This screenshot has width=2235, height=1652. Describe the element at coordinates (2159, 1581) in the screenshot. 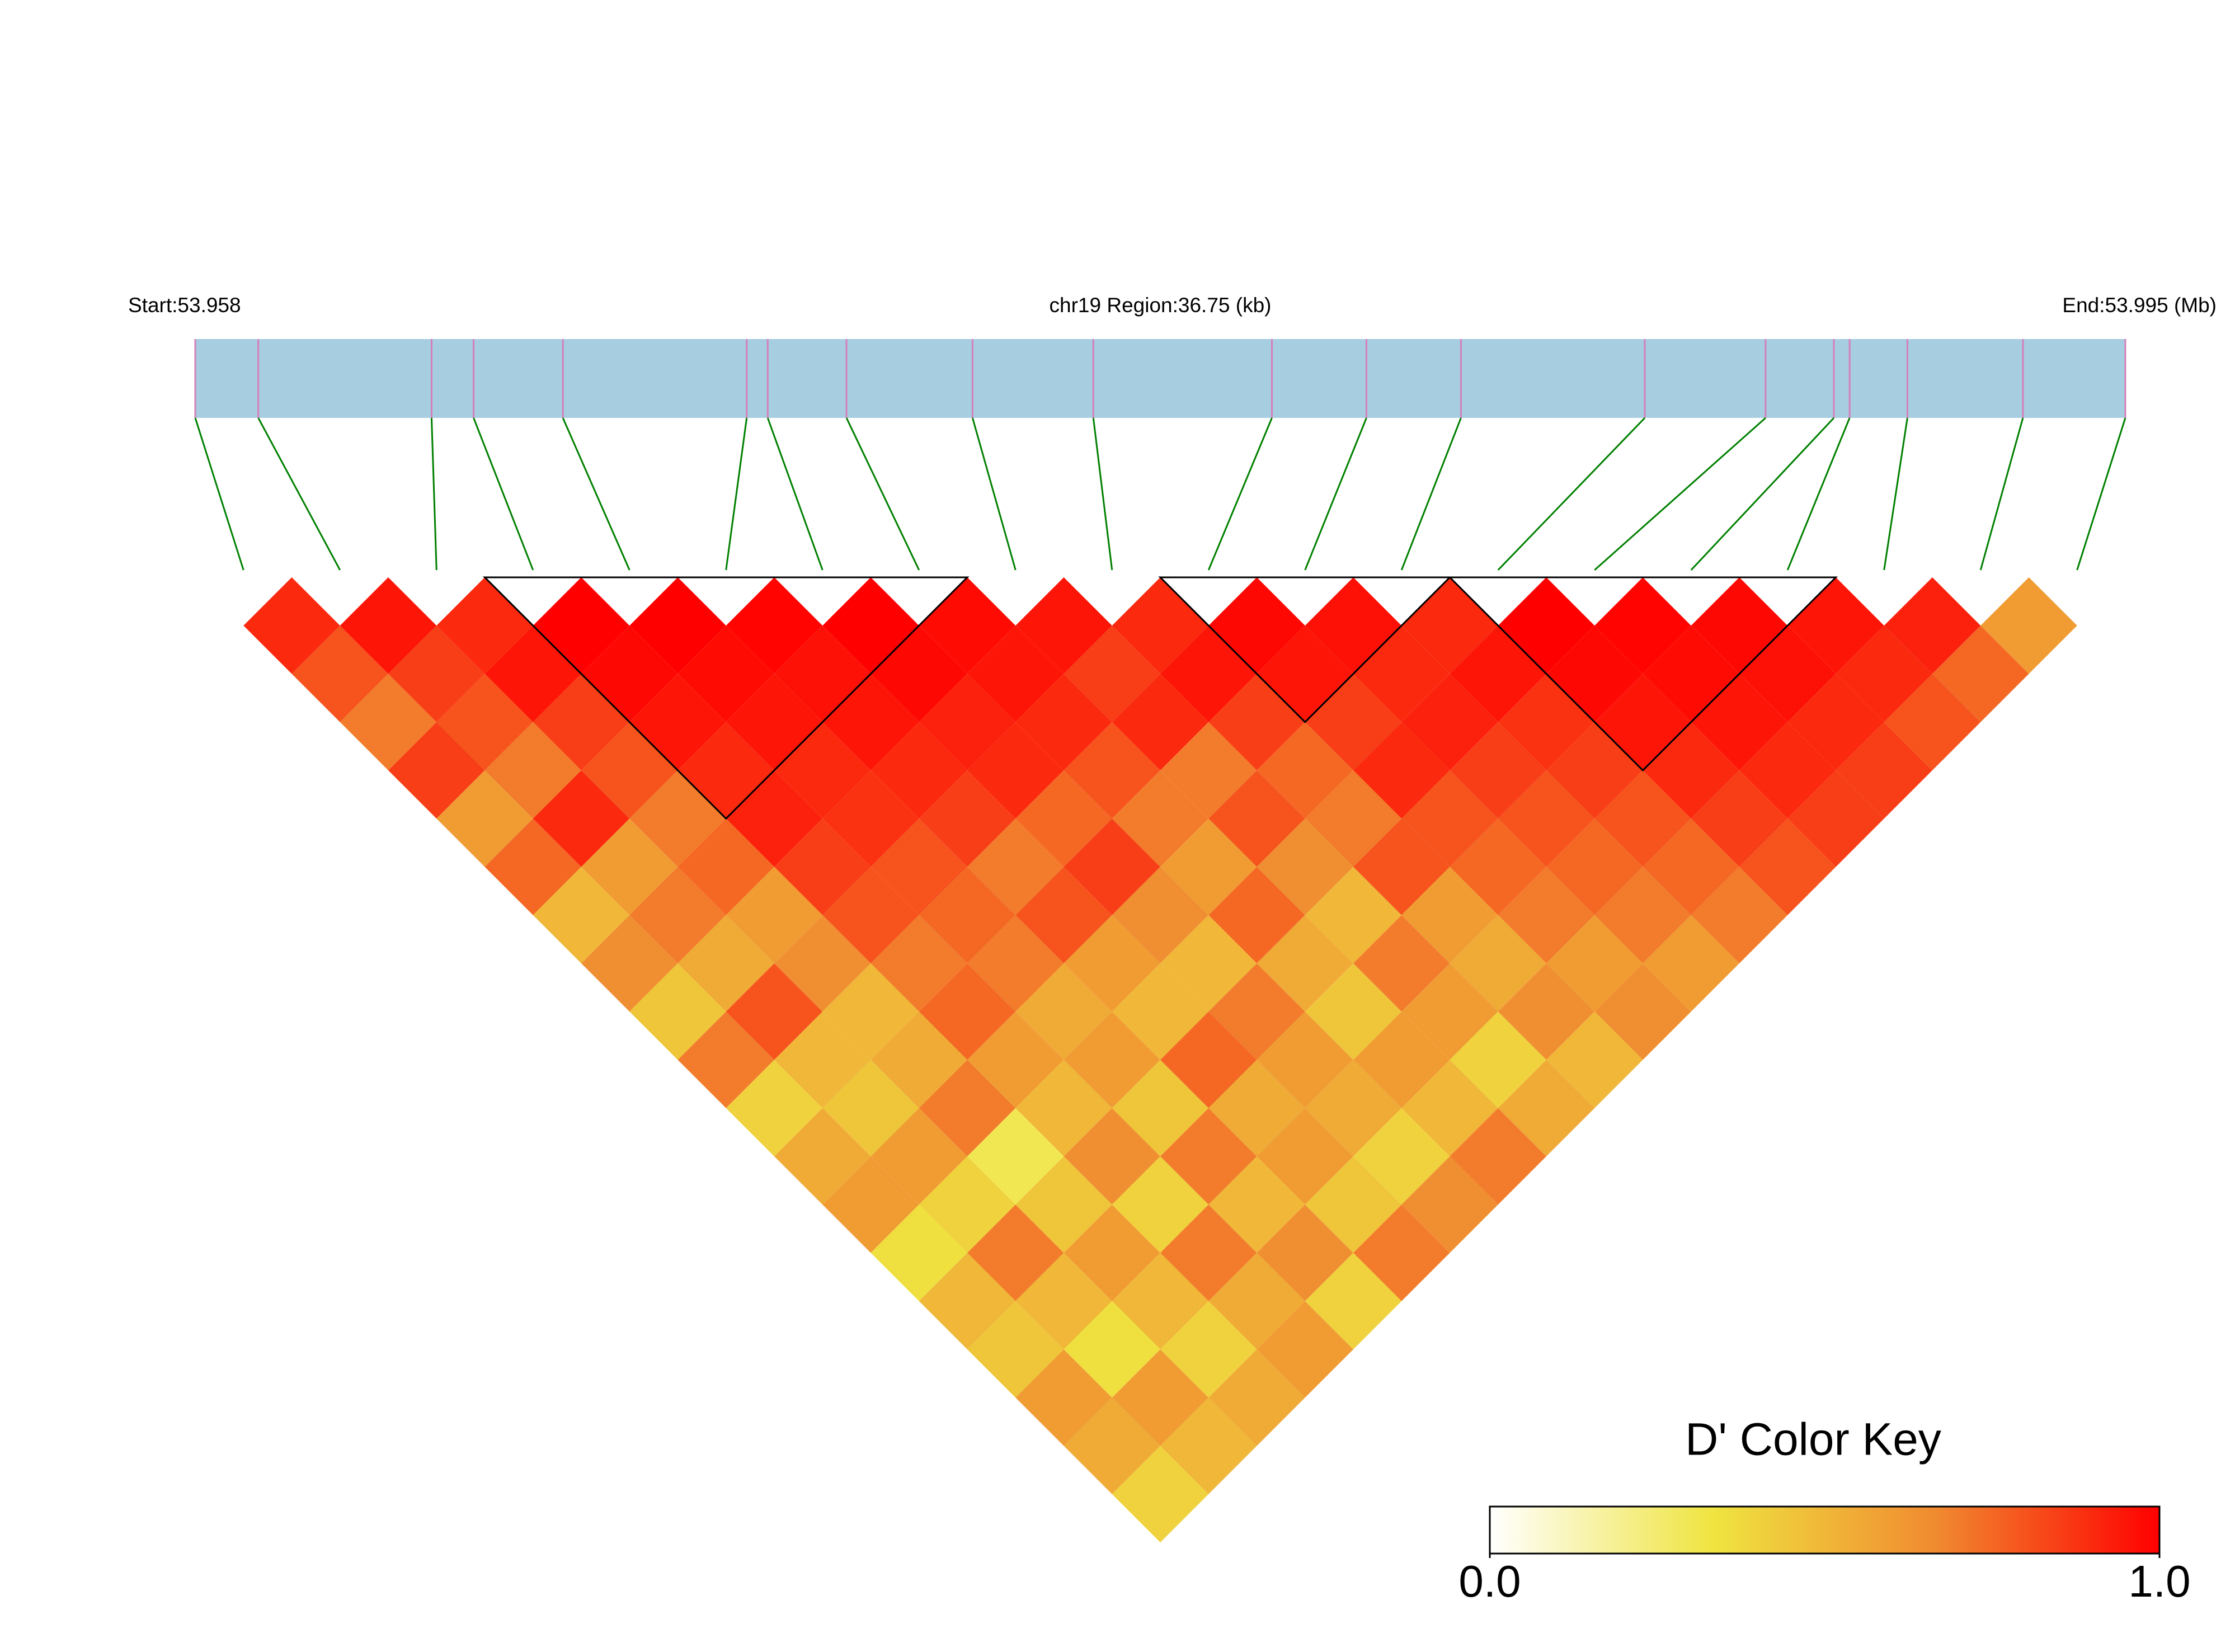

I see `colorbar-tick-label: 1.0` at that location.